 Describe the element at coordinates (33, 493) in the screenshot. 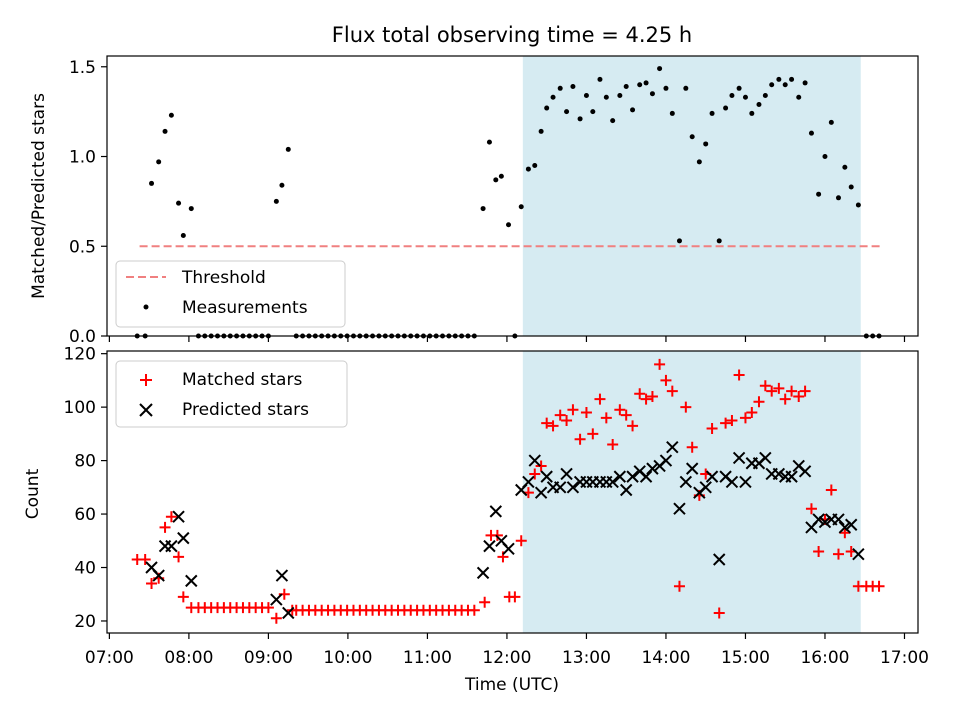

I see `bottom-y-axis-label: Count` at that location.